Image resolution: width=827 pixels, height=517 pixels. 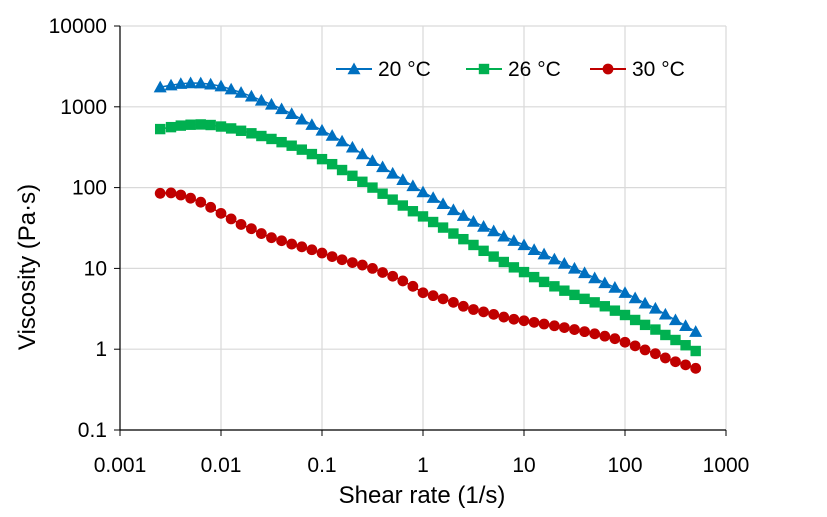 What do you see at coordinates (404, 69) in the screenshot?
I see `legend-label: 20 °C` at bounding box center [404, 69].